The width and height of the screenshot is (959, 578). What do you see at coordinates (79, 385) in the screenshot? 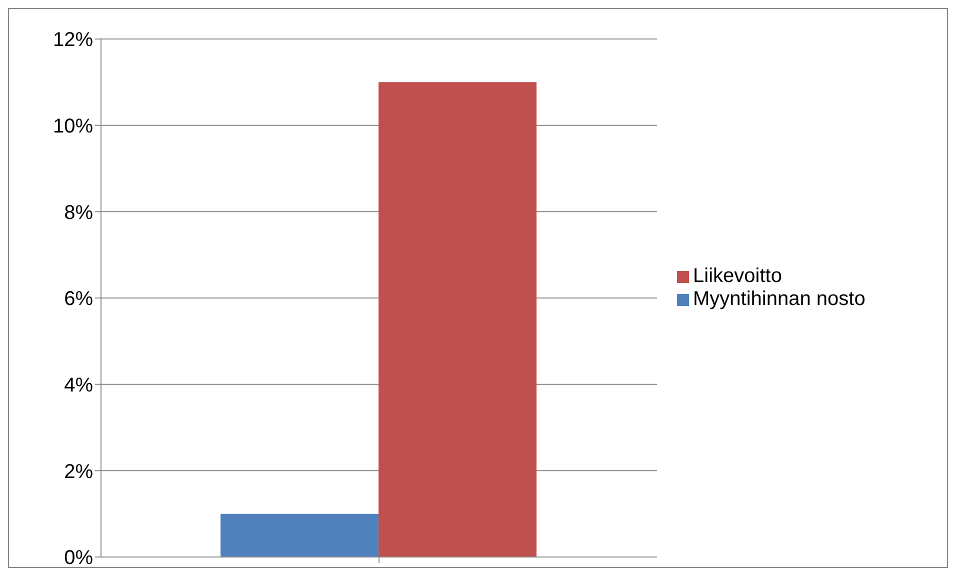
I see `y-tick-label: 4%` at bounding box center [79, 385].